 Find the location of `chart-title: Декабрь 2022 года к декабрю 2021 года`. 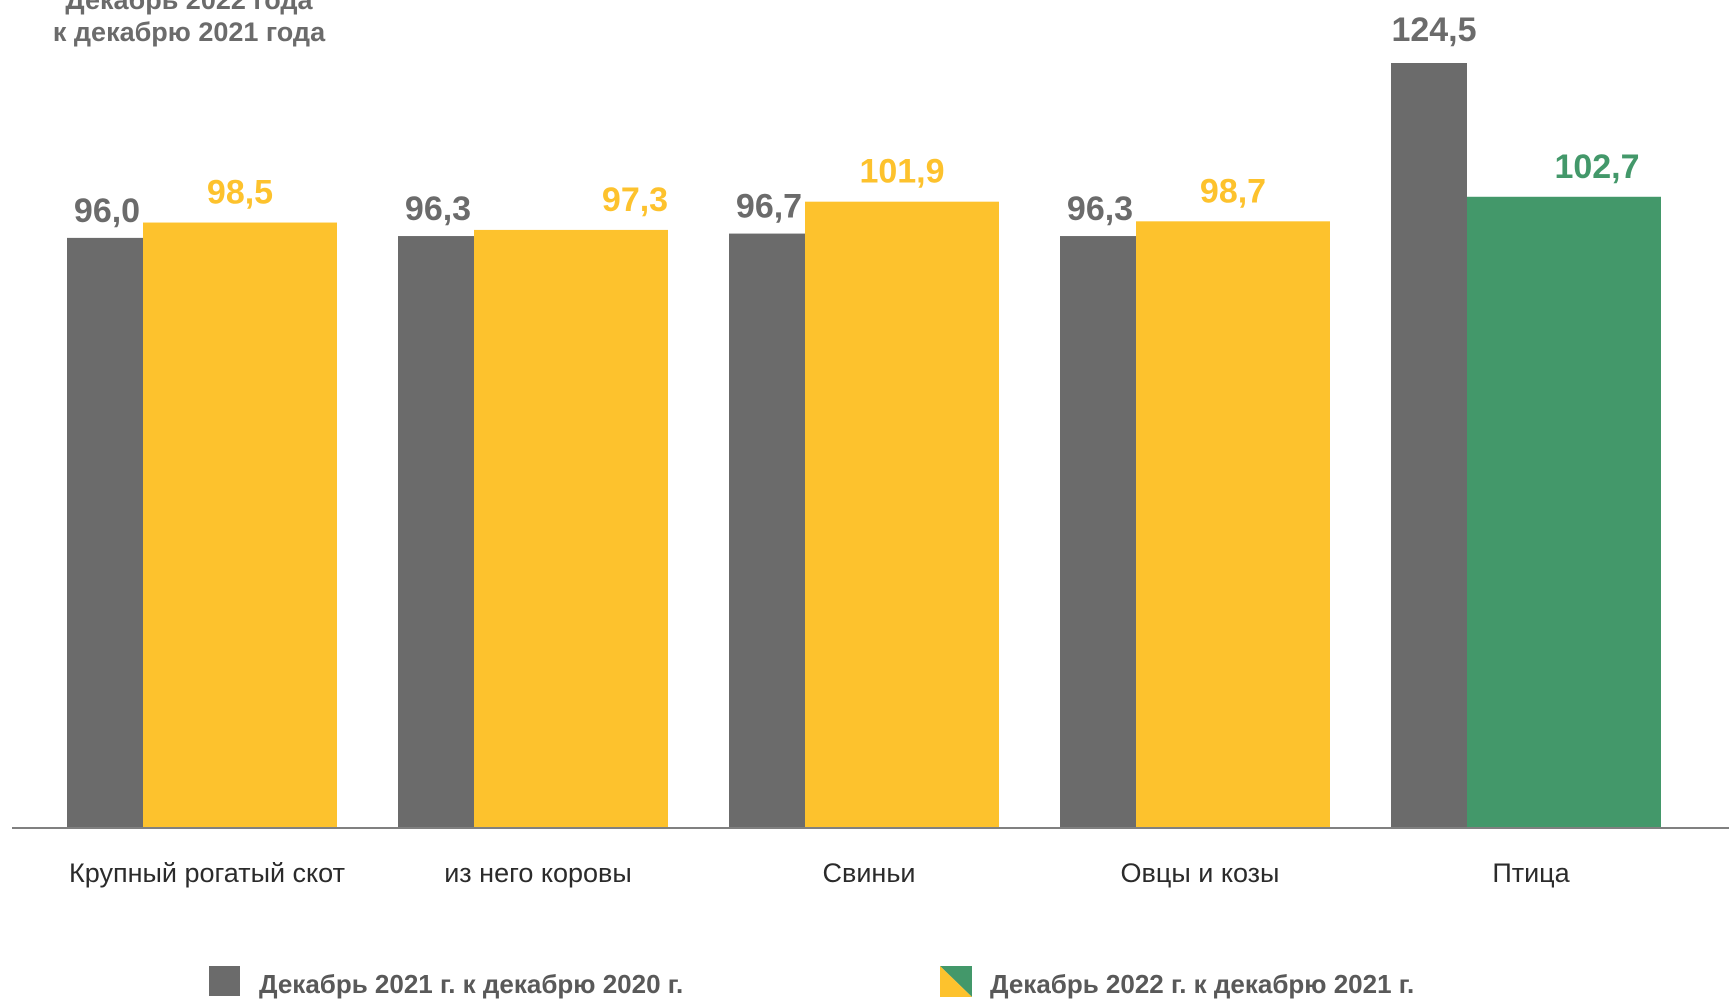

chart-title: Декабрь 2022 года к декабрю 2021 года is located at coordinates (189, 24).